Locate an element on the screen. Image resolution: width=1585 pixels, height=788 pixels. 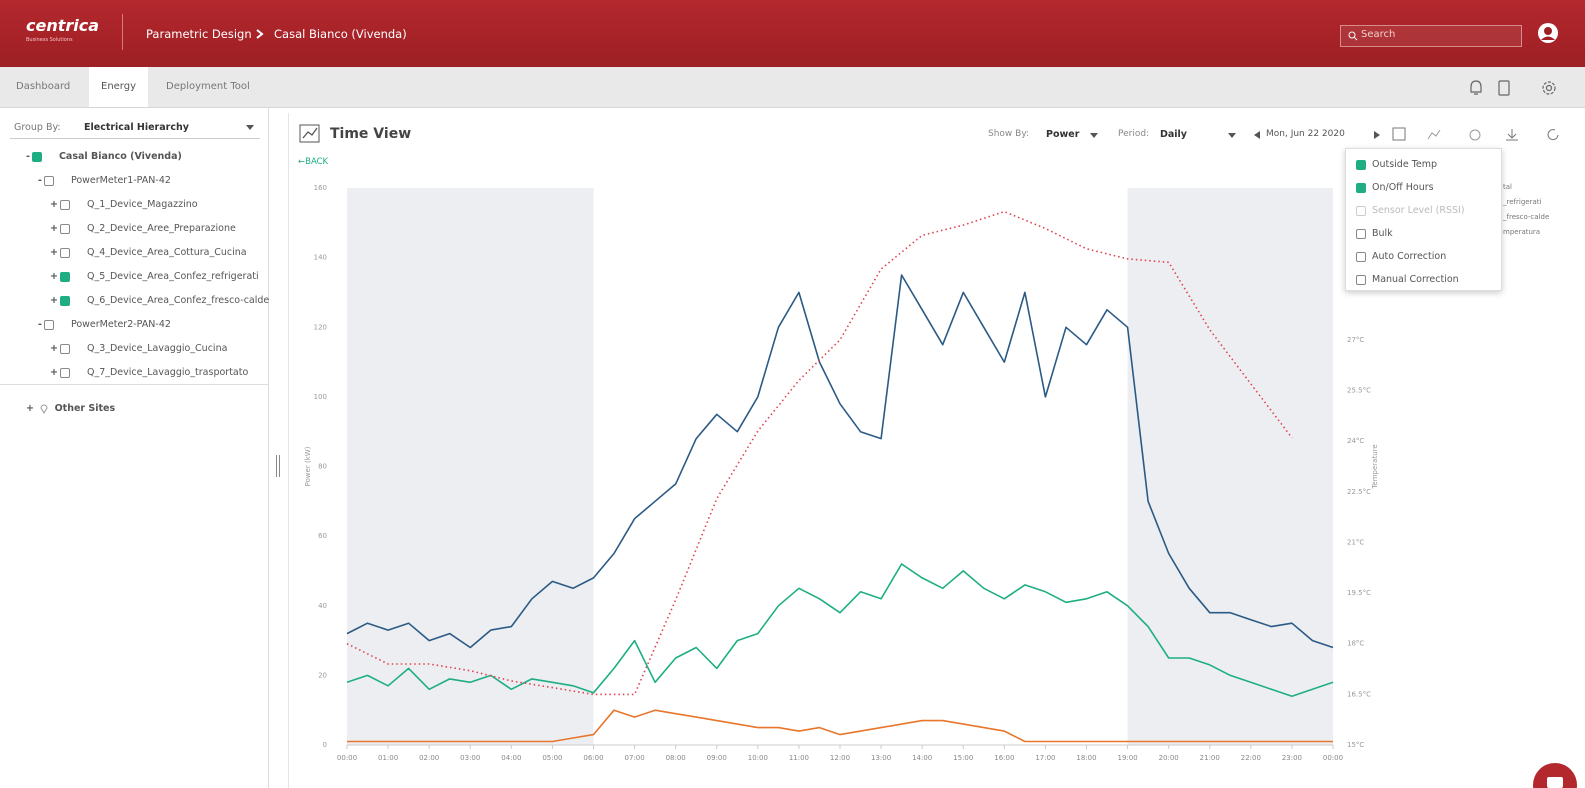
clipboard-icon is located at coordinates (1504, 88).